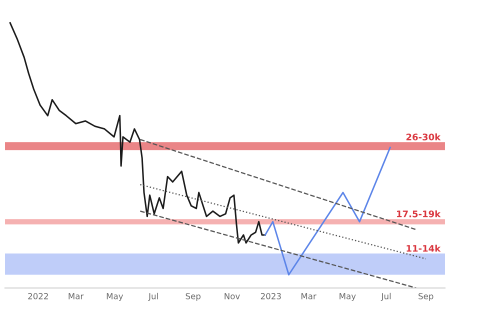 This screenshot has width=500, height=320. I want to click on band-label: 11-14k, so click(423, 248).